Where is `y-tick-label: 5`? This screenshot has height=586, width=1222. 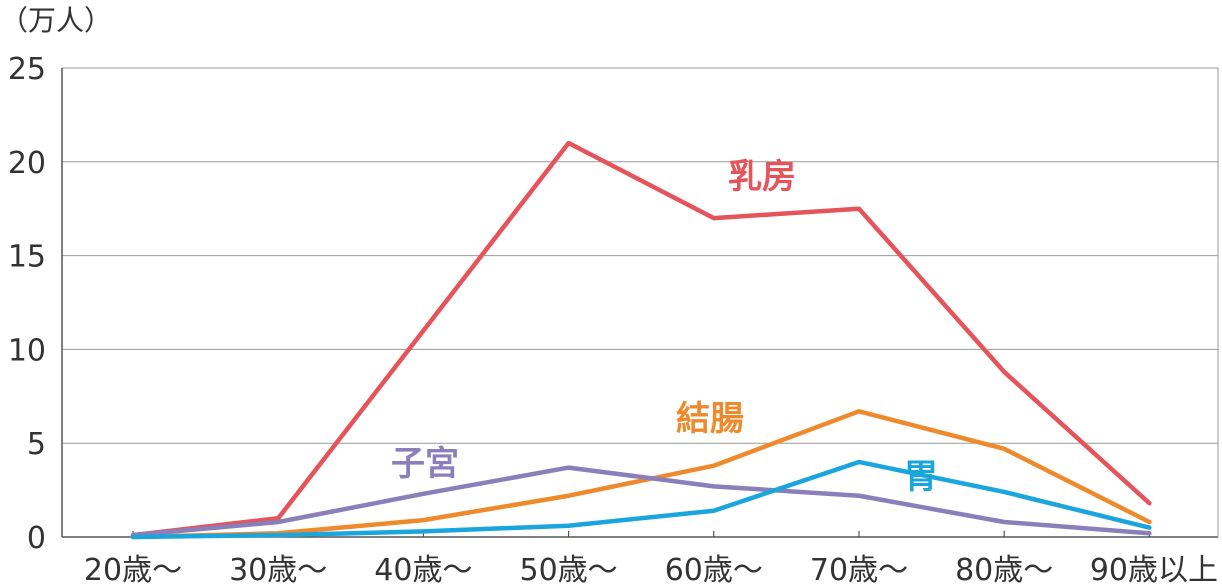 y-tick-label: 5 is located at coordinates (36, 444).